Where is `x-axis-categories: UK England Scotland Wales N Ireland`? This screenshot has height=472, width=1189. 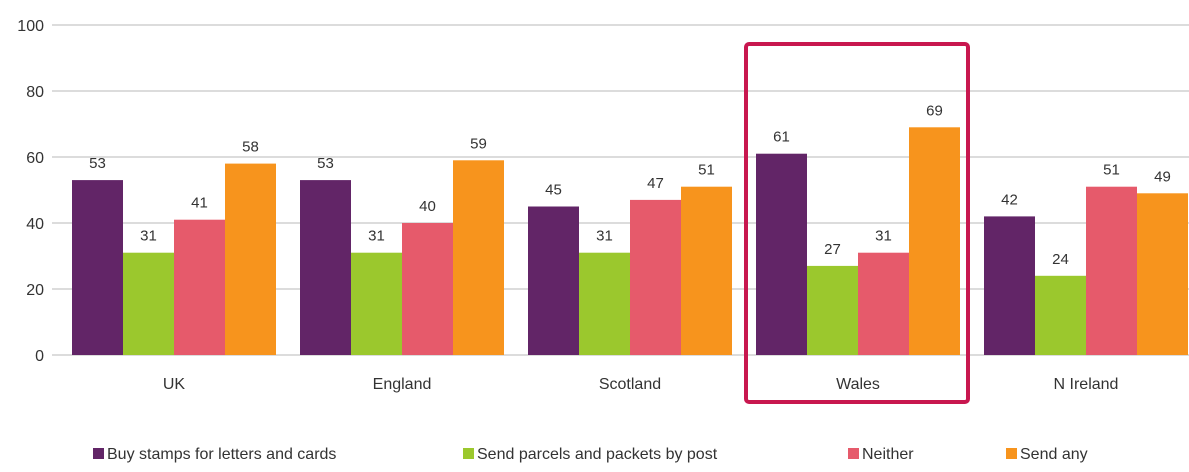 x-axis-categories: UK England Scotland Wales N Ireland is located at coordinates (641, 384).